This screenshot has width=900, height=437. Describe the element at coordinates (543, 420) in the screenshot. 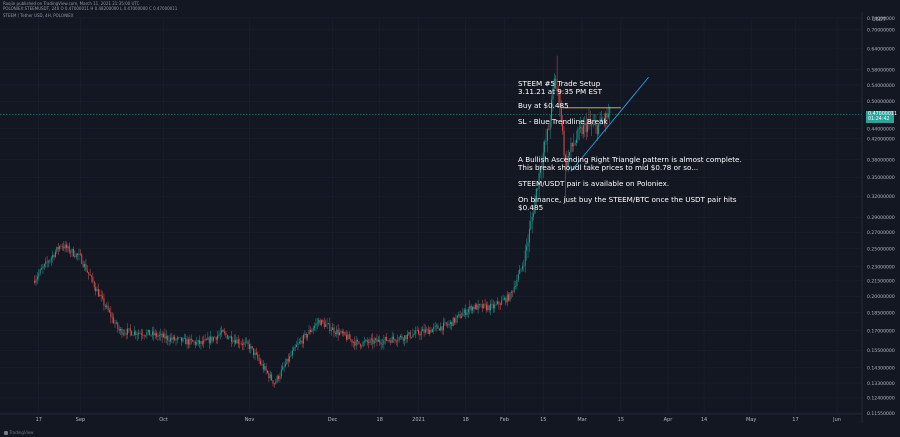

I see `x-tick-label: 15` at that location.